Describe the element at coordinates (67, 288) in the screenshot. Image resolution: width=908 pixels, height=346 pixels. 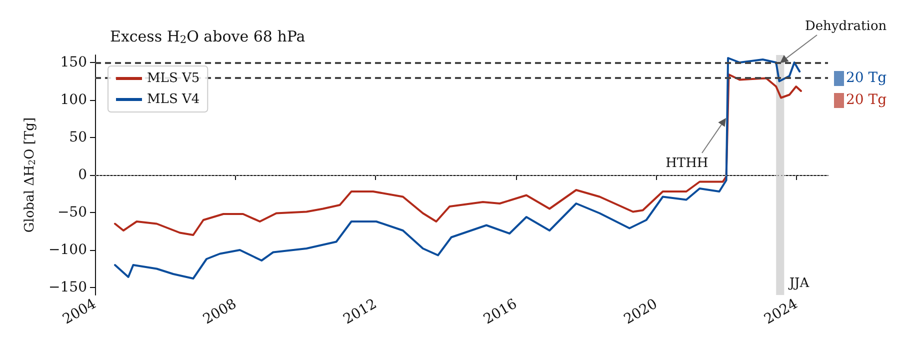
I see `y-tick-label: −150` at that location.